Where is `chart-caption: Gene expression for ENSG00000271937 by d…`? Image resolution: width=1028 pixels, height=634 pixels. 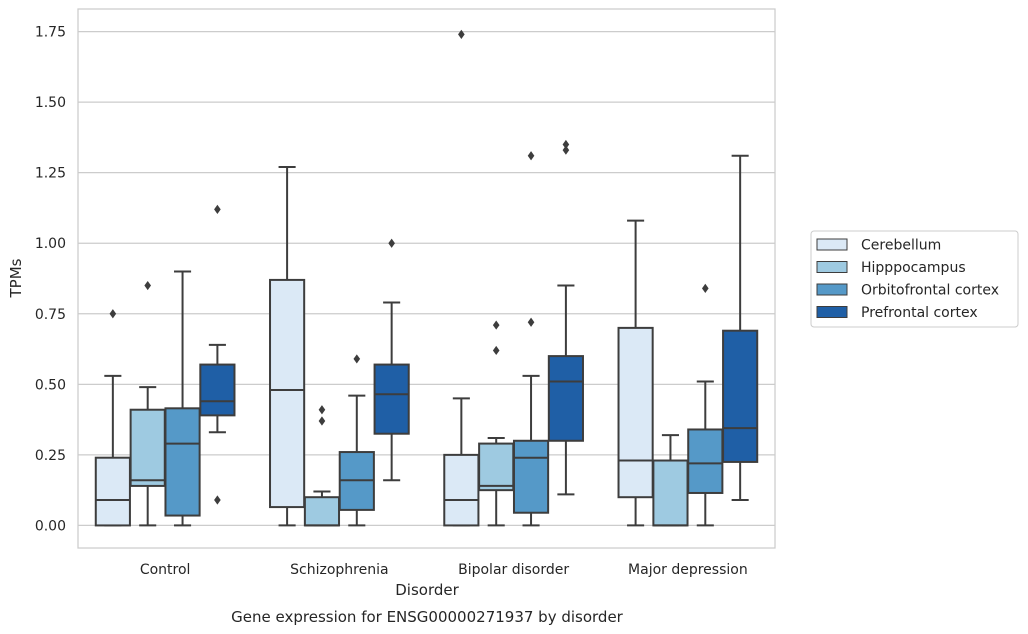
chart-caption: Gene expression for ENSG00000271937 by d… is located at coordinates (427, 617).